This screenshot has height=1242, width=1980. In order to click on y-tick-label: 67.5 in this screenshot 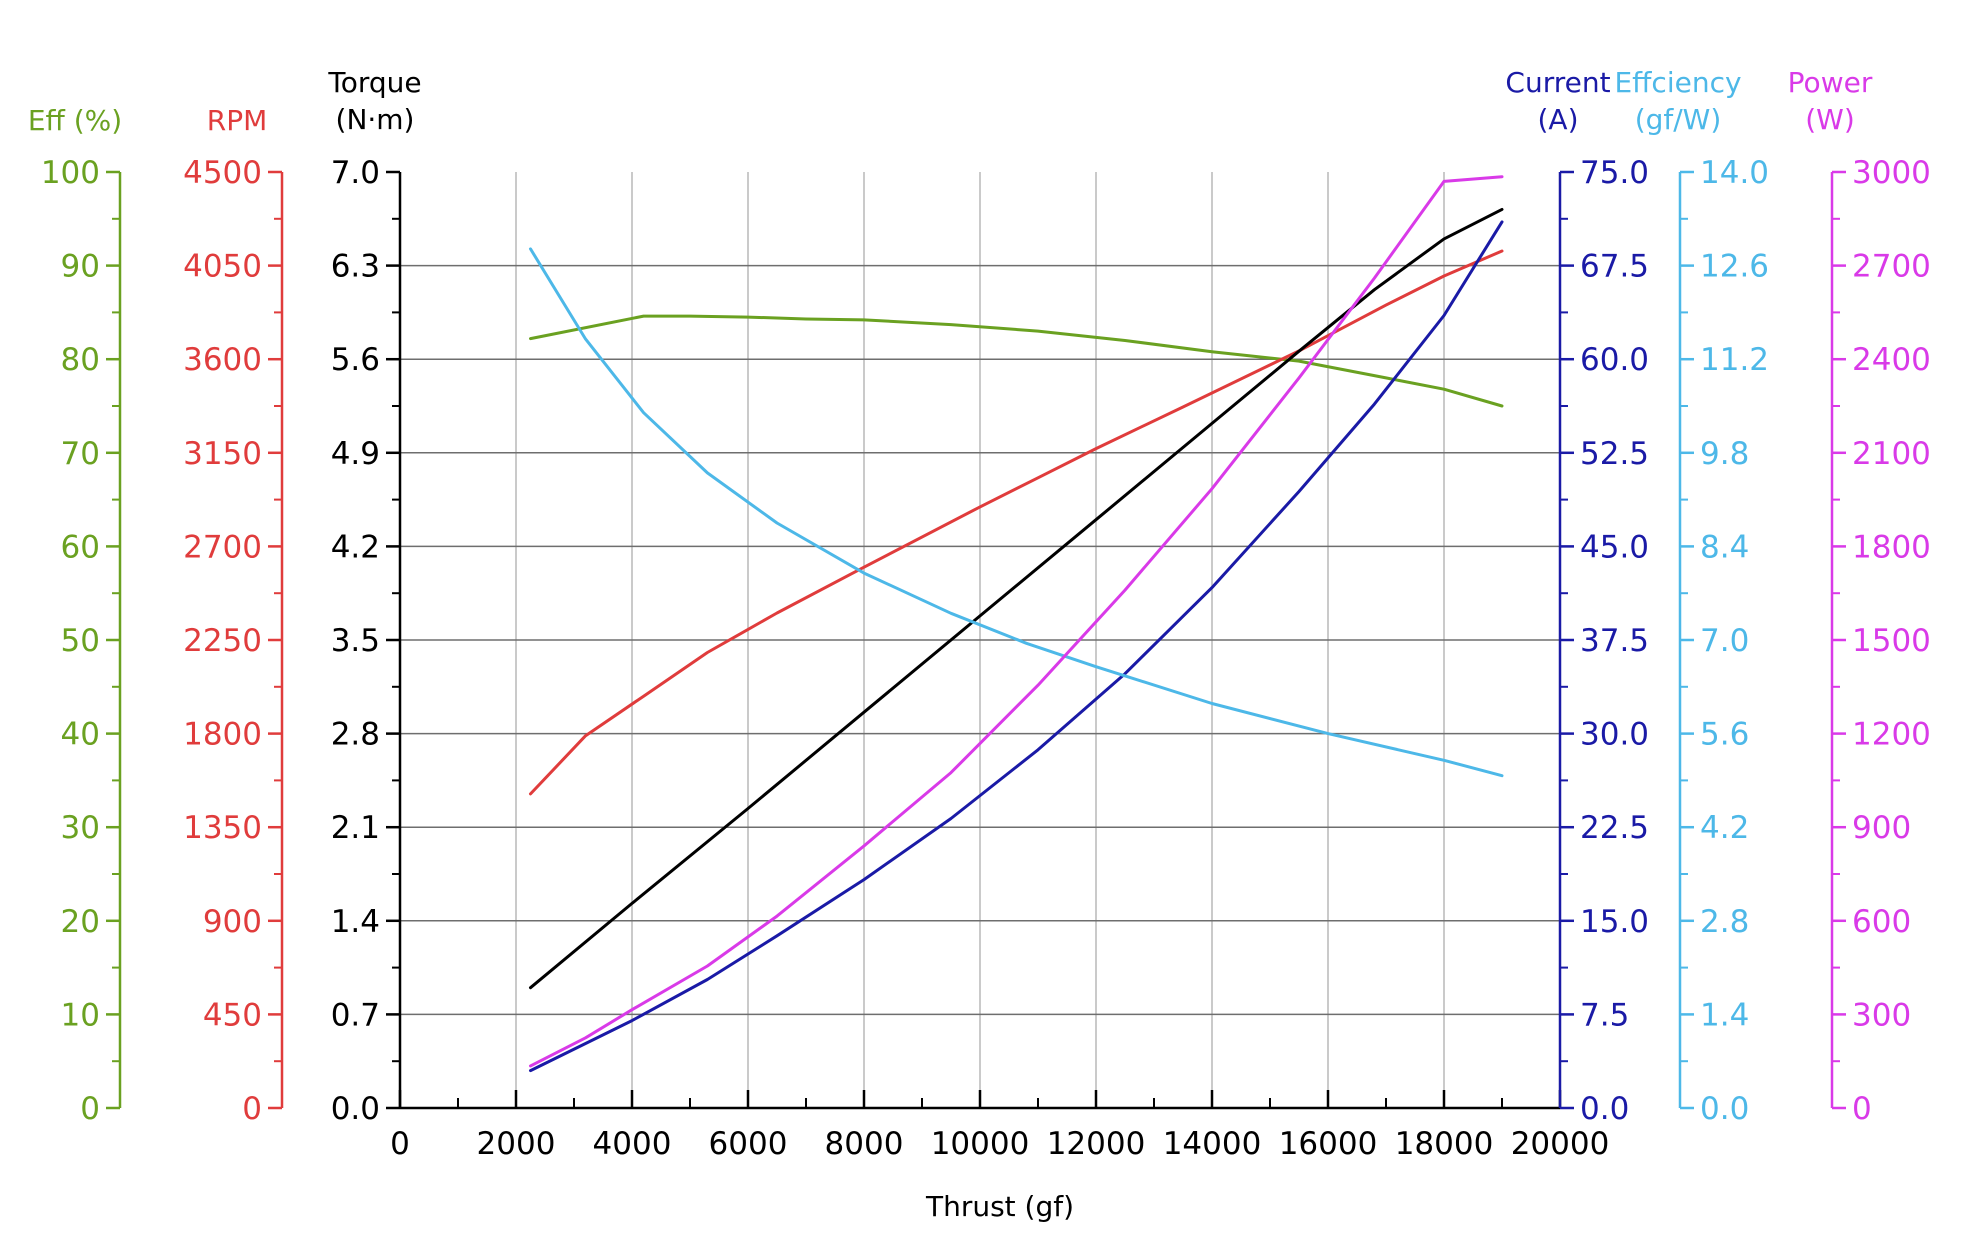, I will do `click(1614, 267)`.